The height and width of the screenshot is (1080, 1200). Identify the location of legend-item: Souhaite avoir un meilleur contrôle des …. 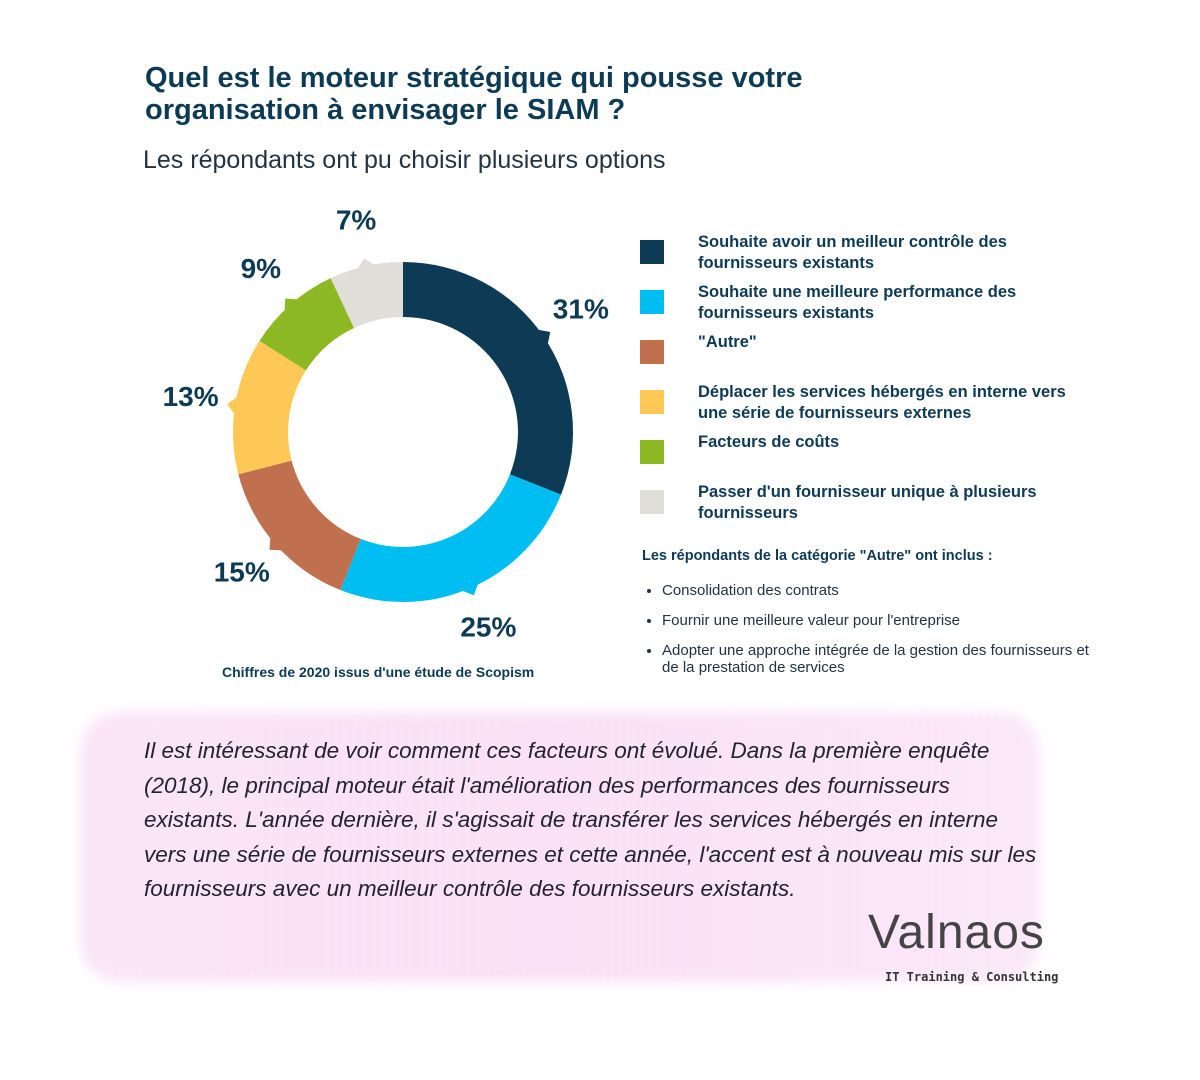
(870, 257).